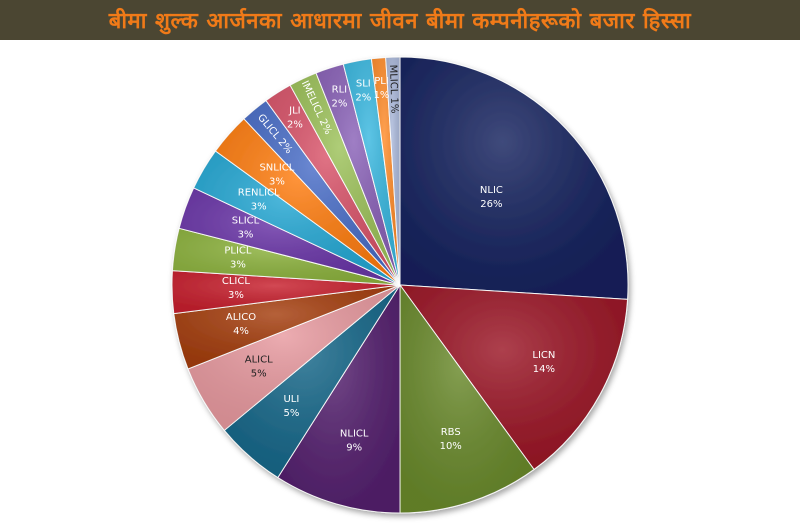 Image resolution: width=800 pixels, height=530 pixels. What do you see at coordinates (381, 81) in the screenshot?
I see `slice-label-pli: PLI` at bounding box center [381, 81].